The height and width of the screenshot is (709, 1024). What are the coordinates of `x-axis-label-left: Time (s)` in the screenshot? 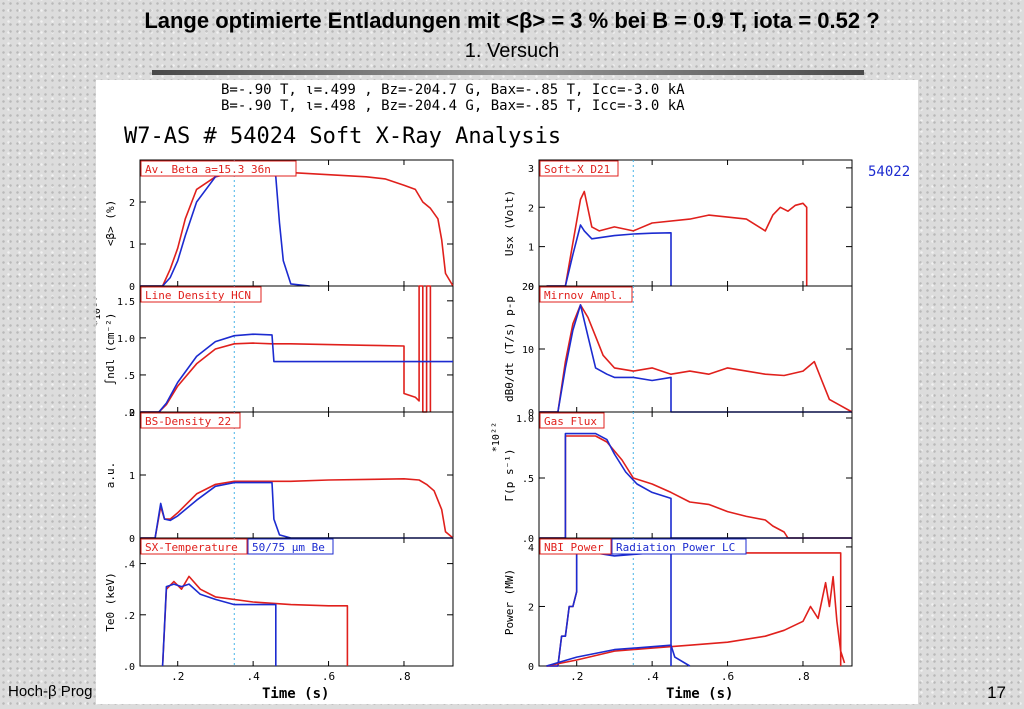 It's located at (295, 694).